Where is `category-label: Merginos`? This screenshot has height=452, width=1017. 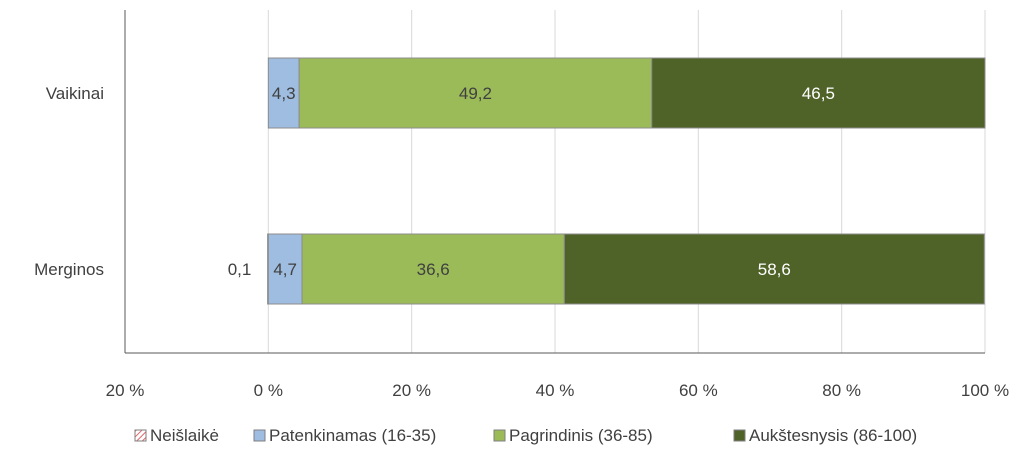
category-label: Merginos is located at coordinates (69, 269).